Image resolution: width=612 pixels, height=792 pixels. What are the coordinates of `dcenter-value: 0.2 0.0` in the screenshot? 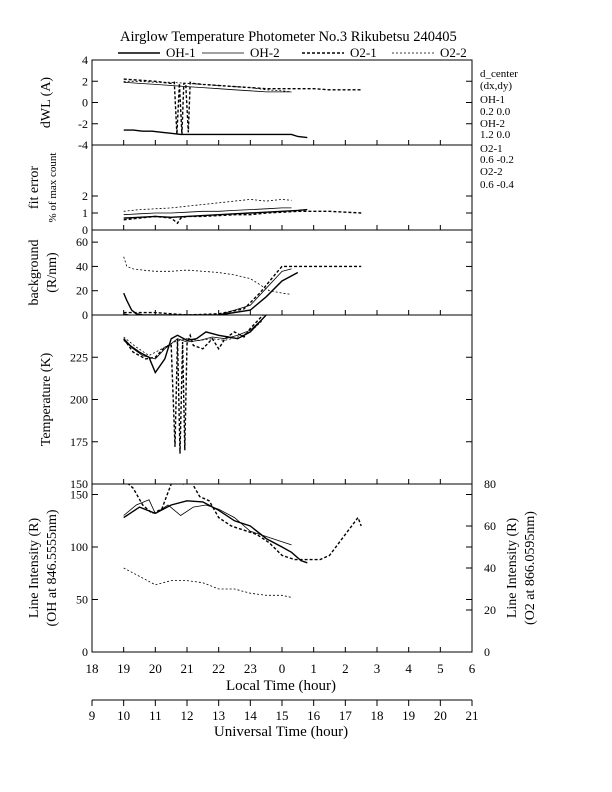 It's located at (495, 112).